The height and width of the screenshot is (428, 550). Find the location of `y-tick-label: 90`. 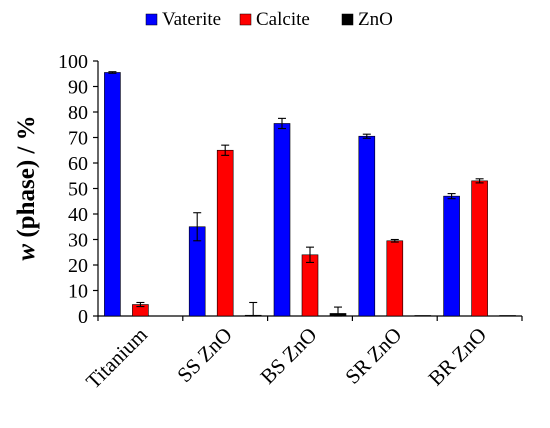

y-tick-label: 90 is located at coordinates (78, 88).